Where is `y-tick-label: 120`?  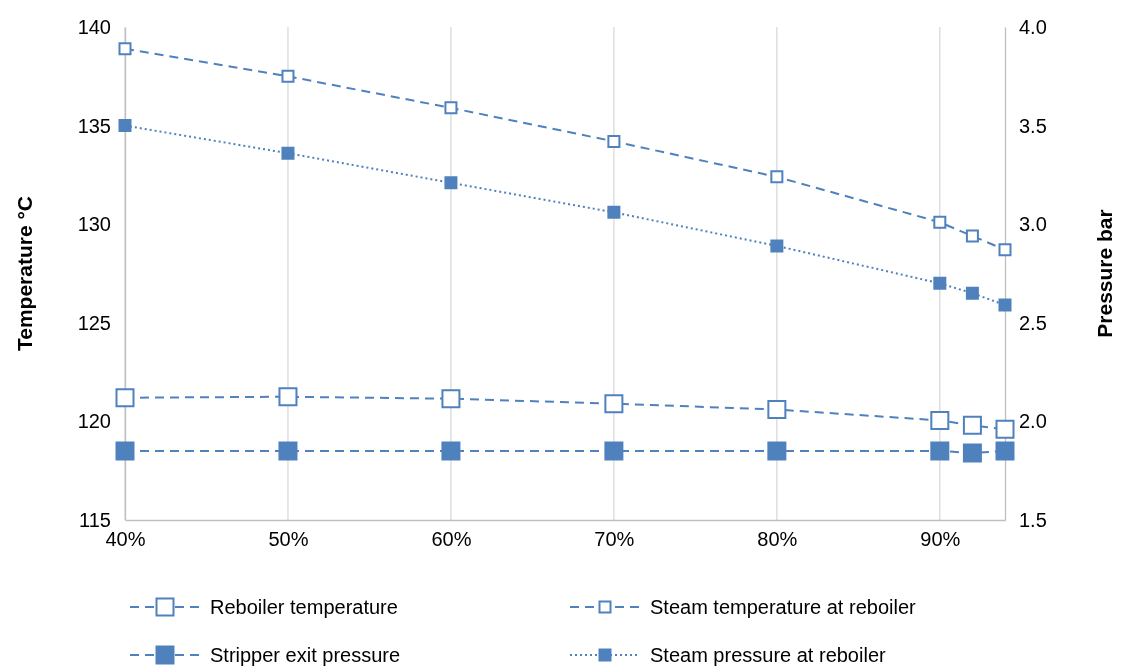
y-tick-label: 120 is located at coordinates (94, 421).